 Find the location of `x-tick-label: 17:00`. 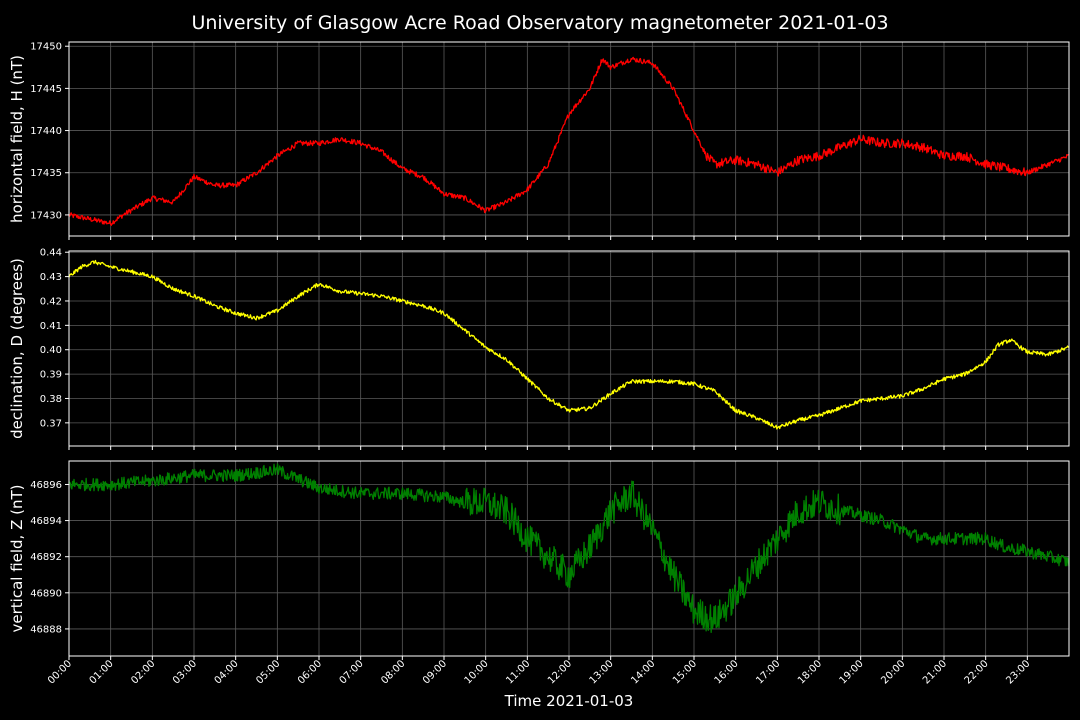

x-tick-label: 17:00 is located at coordinates (768, 672).